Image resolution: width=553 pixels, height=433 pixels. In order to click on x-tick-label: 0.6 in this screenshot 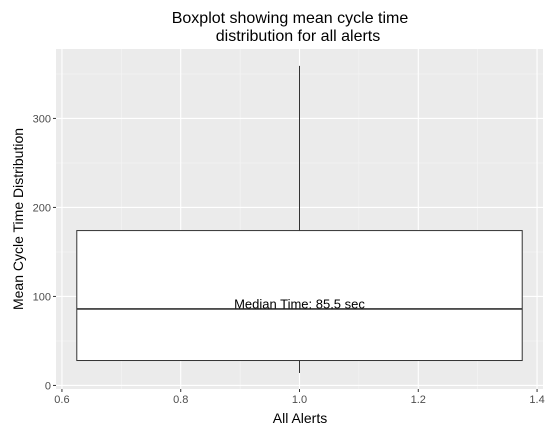, I will do `click(61, 400)`.